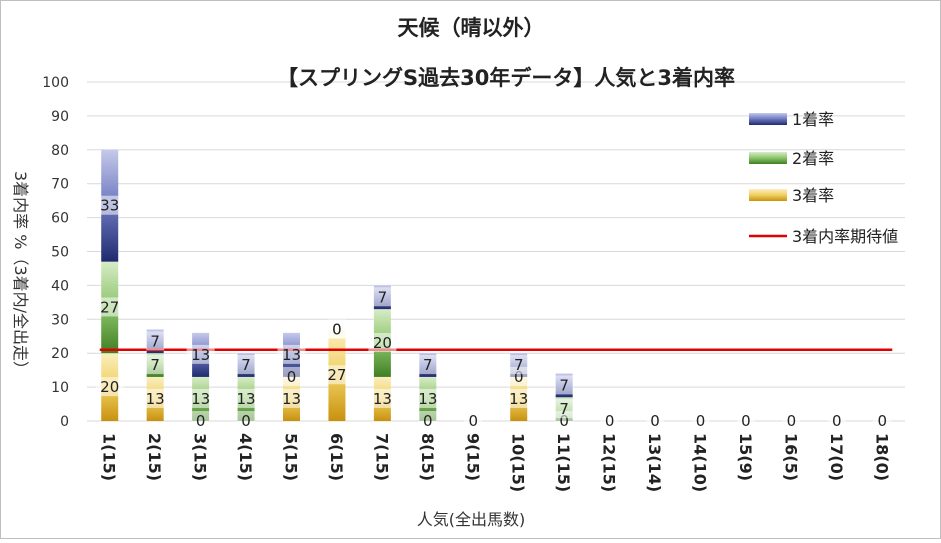  What do you see at coordinates (790, 457) in the screenshot?
I see `x-tick-label: 16(5)` at bounding box center [790, 457].